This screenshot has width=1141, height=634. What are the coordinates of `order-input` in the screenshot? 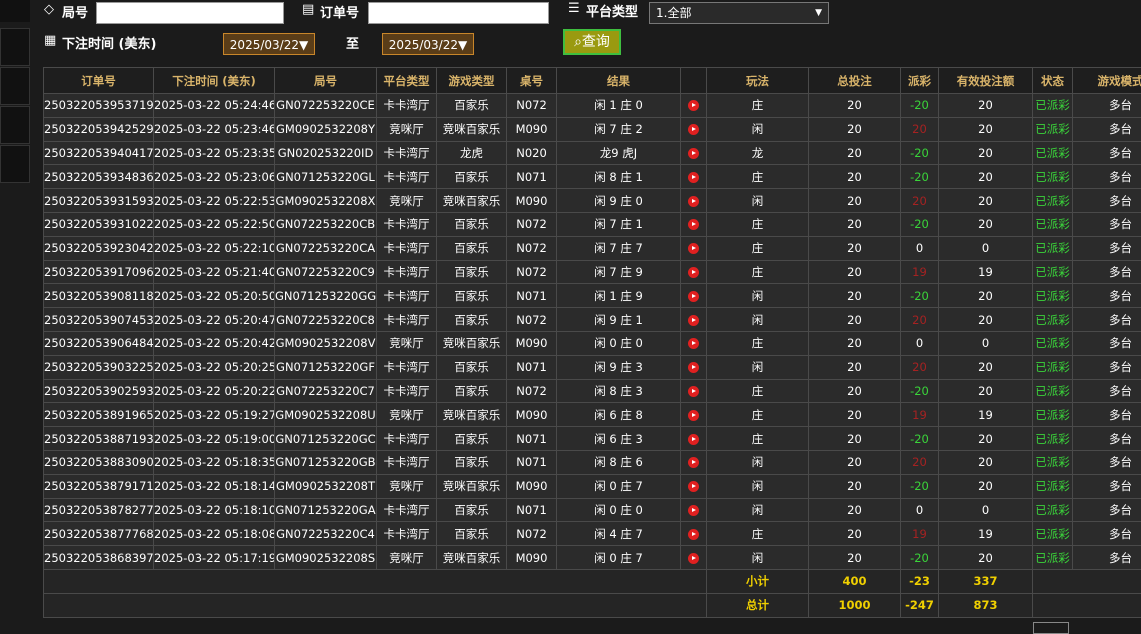 It's located at (458, 13).